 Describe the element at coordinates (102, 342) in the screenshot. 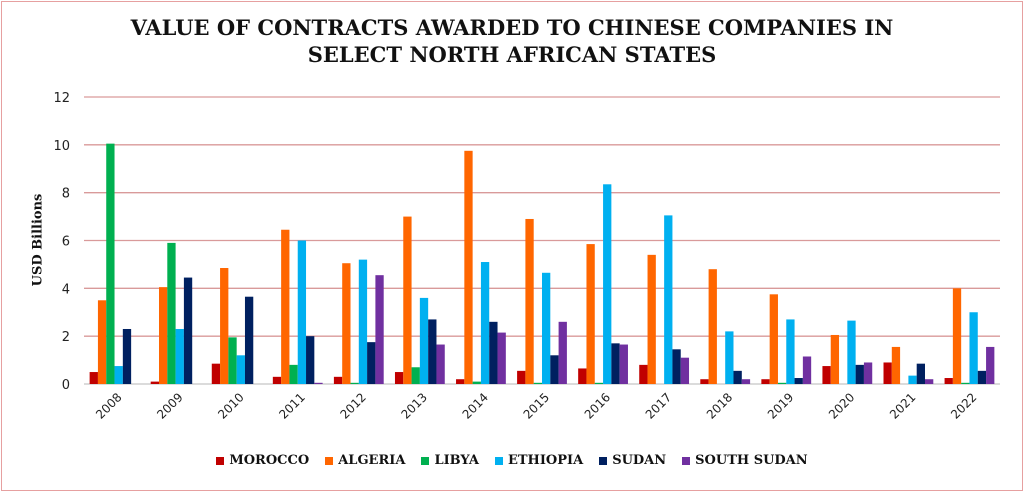

I see `bar-algeria-2008` at that location.